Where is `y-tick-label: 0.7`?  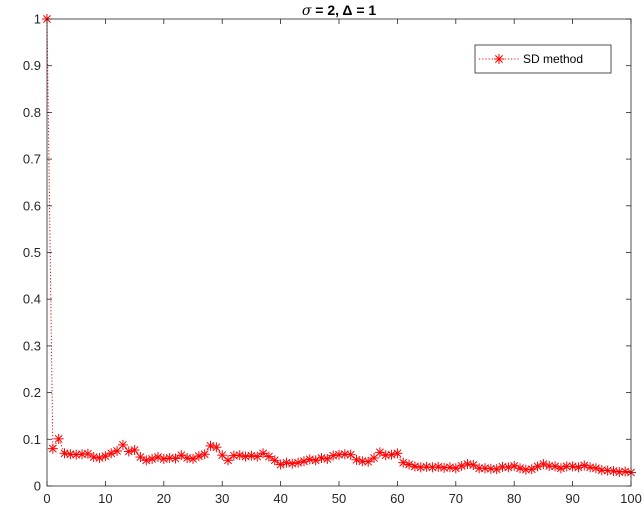 y-tick-label: 0.7 is located at coordinates (32, 159).